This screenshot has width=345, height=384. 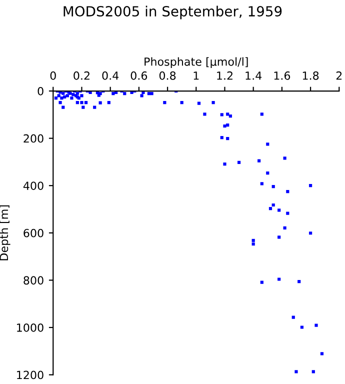 What do you see at coordinates (34, 280) in the screenshot?
I see `y-tick-label: 800` at bounding box center [34, 280].